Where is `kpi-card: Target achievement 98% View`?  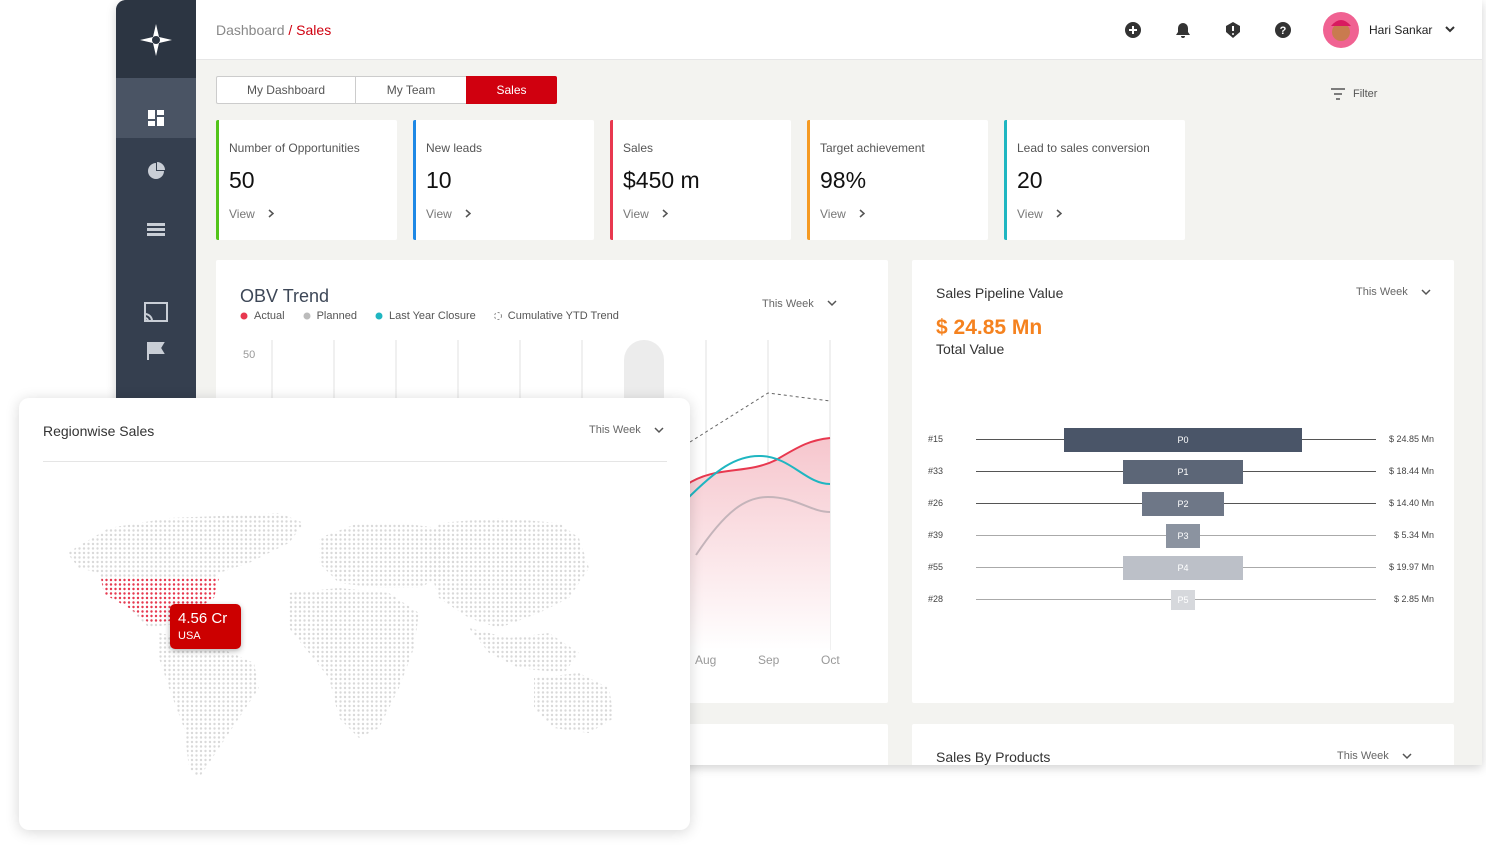
kpi-card: Target achievement 98% View is located at coordinates (897, 180).